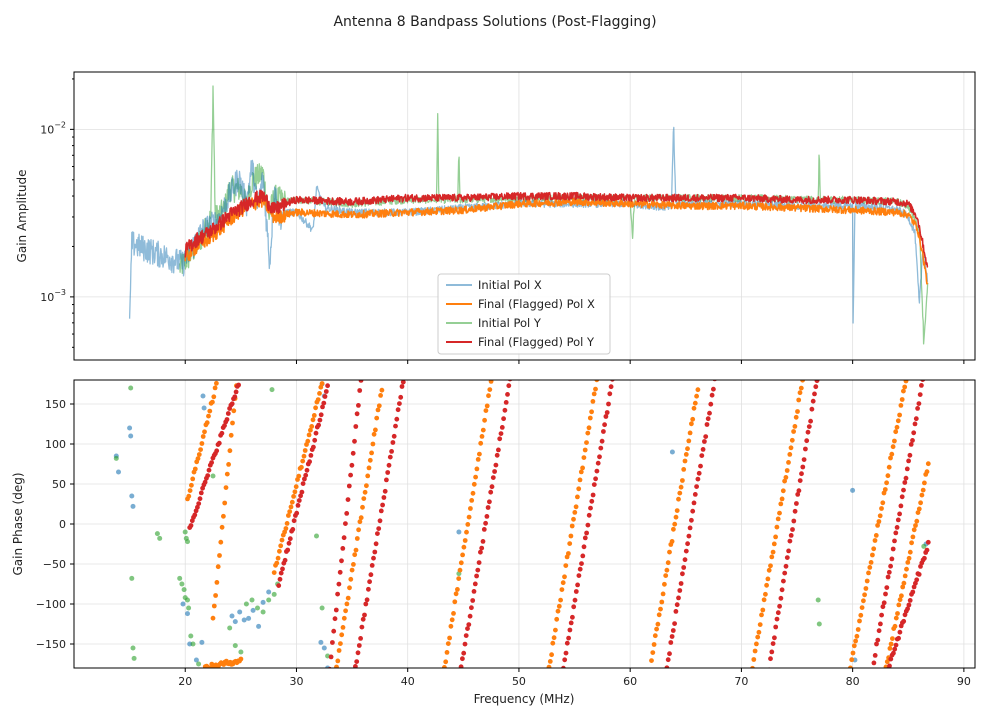 This screenshot has height=724, width=990. I want to click on phase-x-tick-label: 20, so click(185, 681).